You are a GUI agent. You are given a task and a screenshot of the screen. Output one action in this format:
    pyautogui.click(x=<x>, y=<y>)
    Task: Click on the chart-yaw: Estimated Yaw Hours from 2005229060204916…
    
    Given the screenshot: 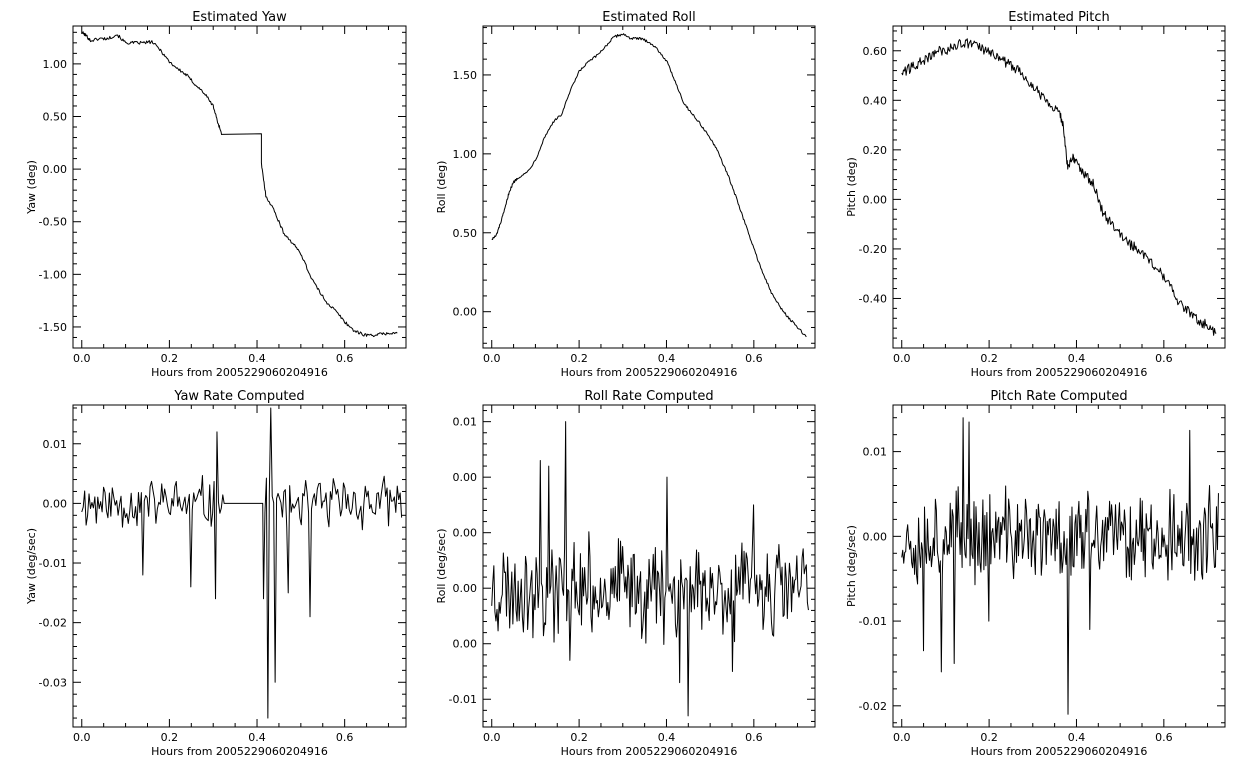 What is the action you would take?
    pyautogui.click(x=216, y=194)
    